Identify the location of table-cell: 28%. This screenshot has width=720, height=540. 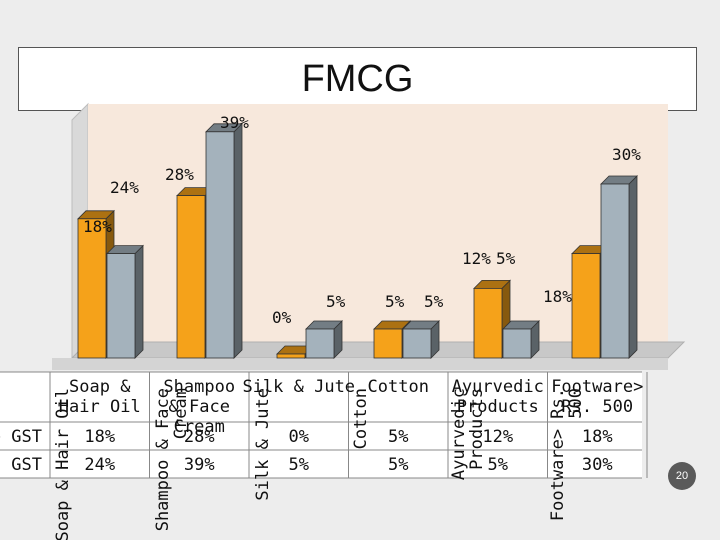
(199, 437).